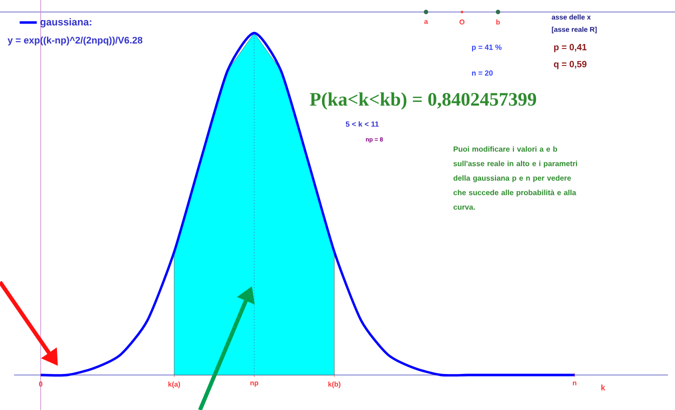 This screenshot has width=675, height=410. Describe the element at coordinates (570, 48) in the screenshot. I see `annotation: p = 0,41` at that location.